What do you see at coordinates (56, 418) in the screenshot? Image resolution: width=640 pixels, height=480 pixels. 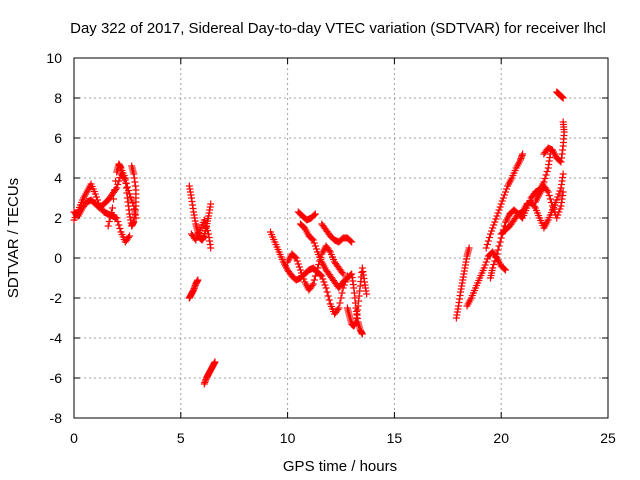 I see `y-tick-label: -8` at bounding box center [56, 418].